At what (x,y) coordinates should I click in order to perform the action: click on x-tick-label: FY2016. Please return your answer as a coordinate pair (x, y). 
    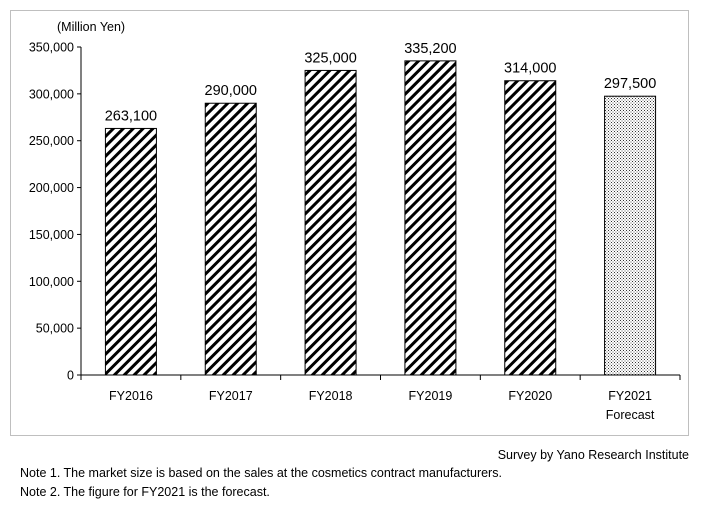
    Looking at the image, I should click on (131, 396).